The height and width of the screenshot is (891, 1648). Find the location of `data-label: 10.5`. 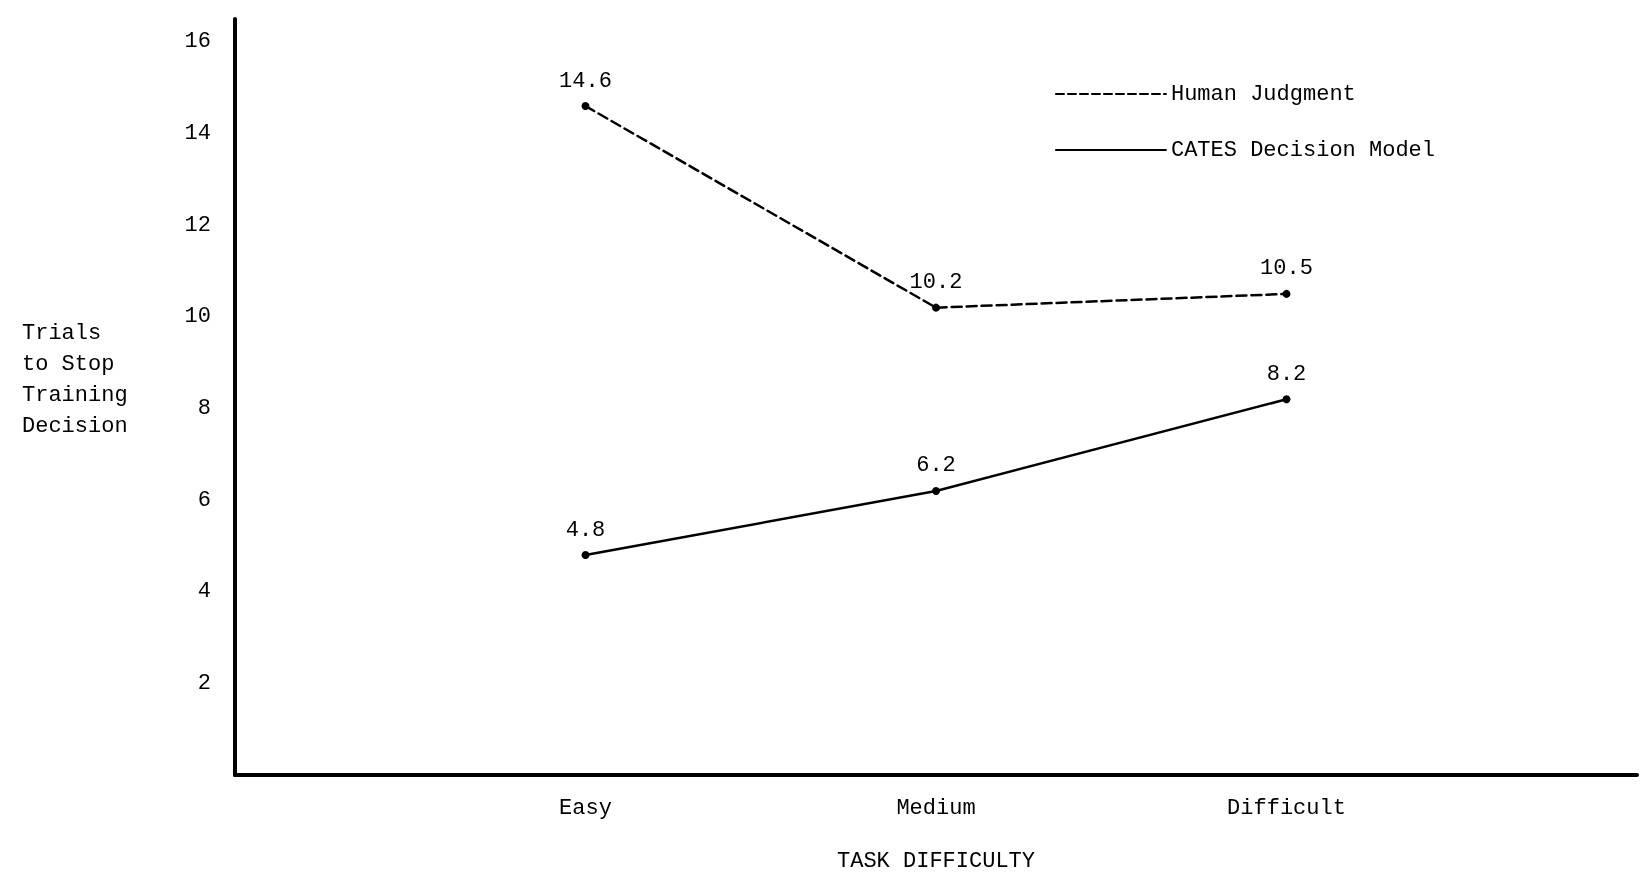

data-label: 10.5 is located at coordinates (1286, 269).